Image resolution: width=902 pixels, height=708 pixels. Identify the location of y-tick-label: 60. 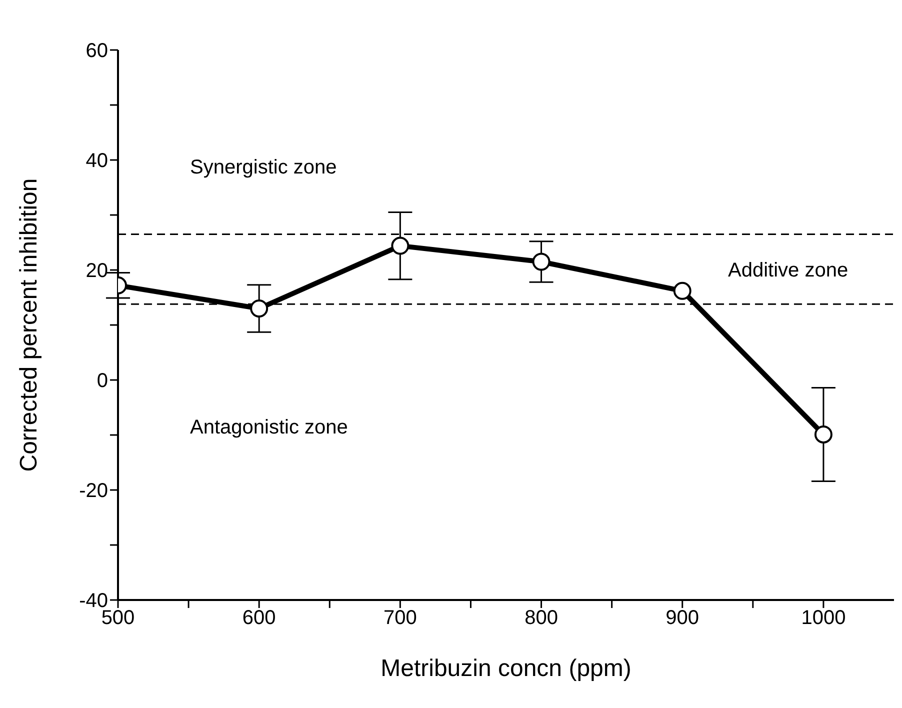
(97, 51).